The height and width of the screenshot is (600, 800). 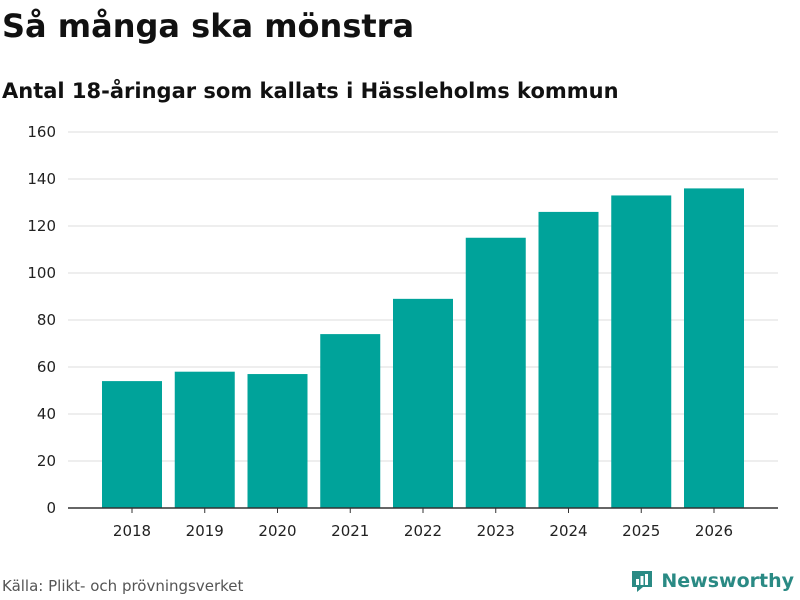 I want to click on bar-2019, so click(x=204, y=439).